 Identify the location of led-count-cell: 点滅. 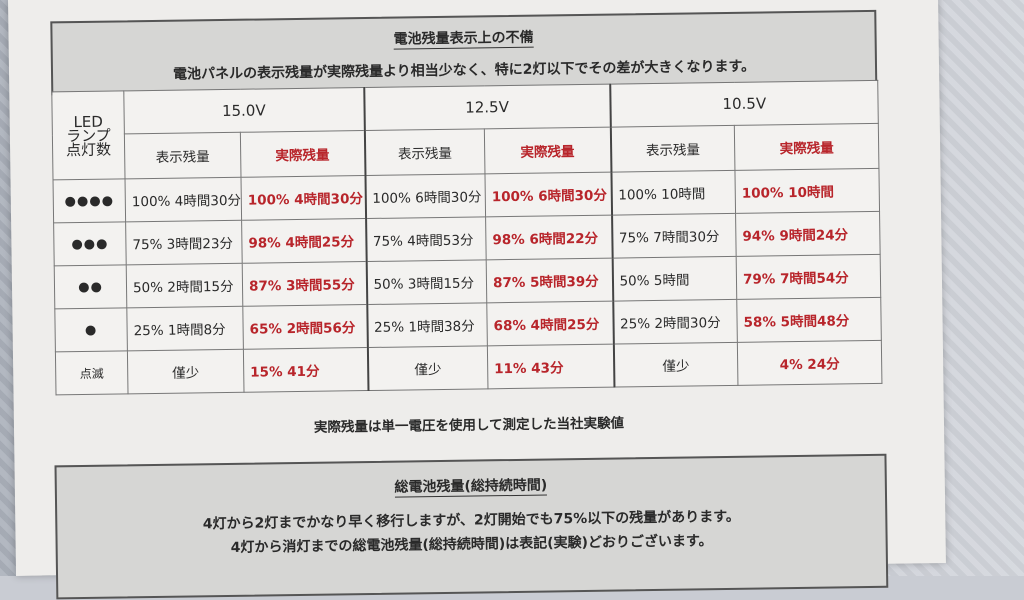
(92, 372).